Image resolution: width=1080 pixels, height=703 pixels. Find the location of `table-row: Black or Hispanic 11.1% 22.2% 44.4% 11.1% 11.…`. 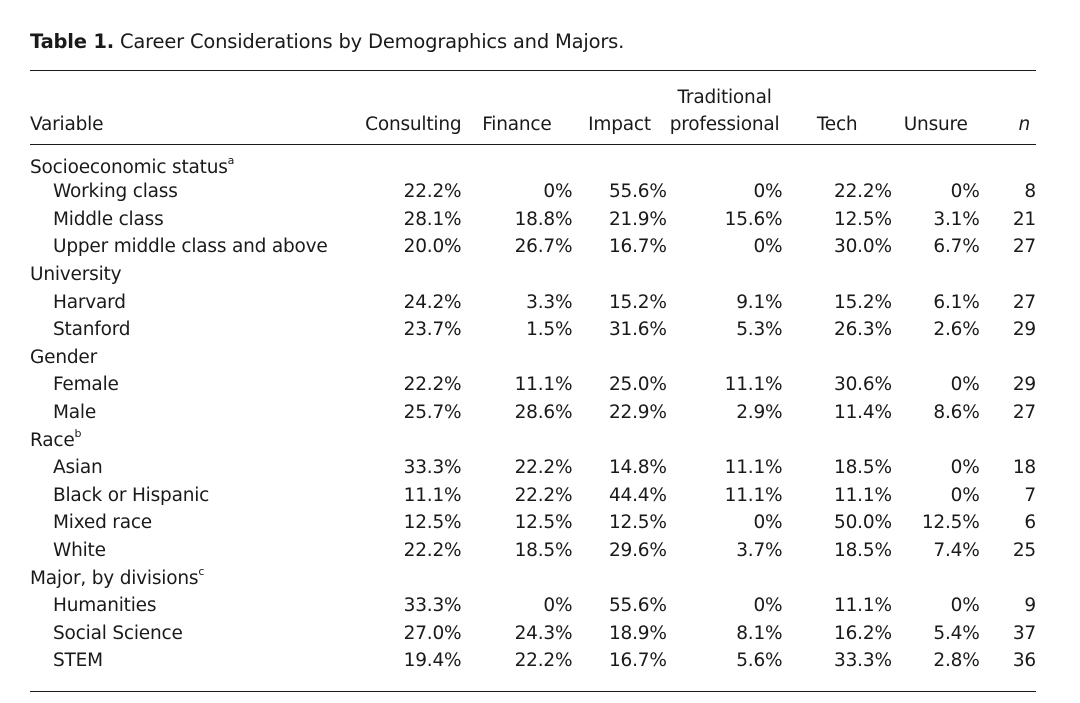

table-row: Black or Hispanic 11.1% 22.2% 44.4% 11.1% 11.… is located at coordinates (533, 496).